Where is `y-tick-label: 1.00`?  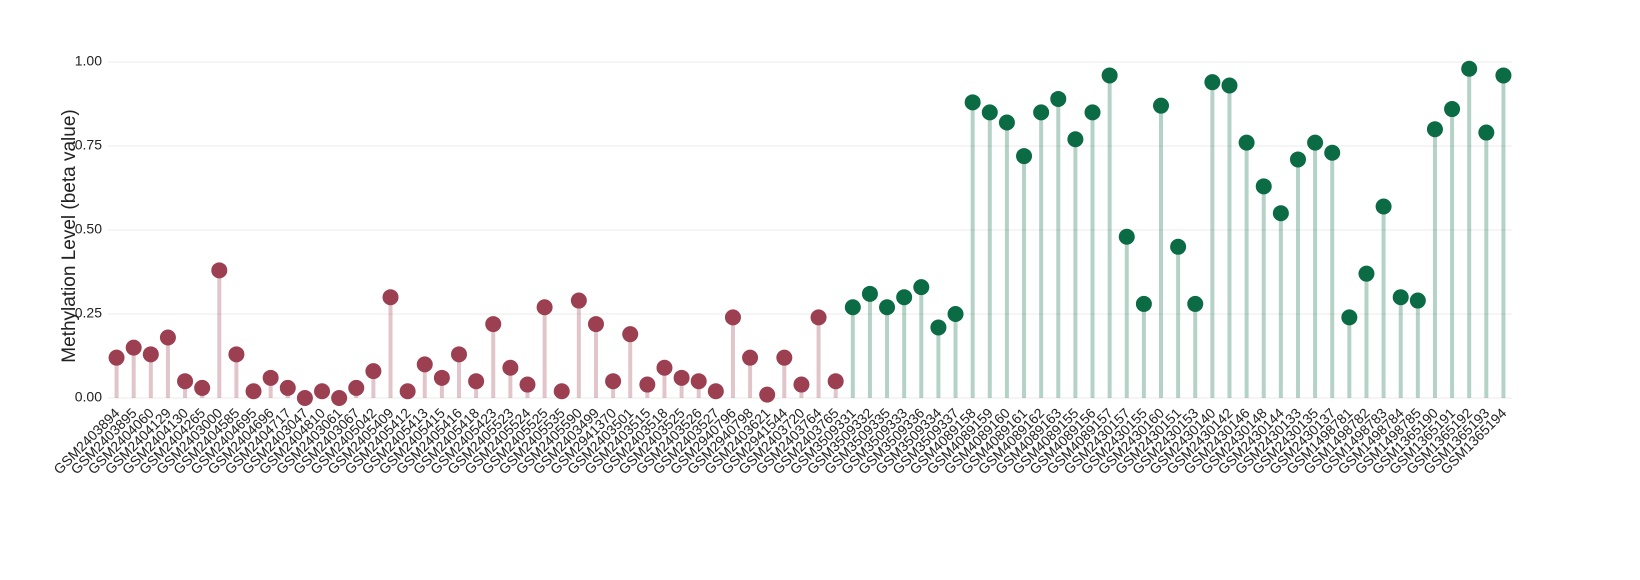 y-tick-label: 1.00 is located at coordinates (88, 61).